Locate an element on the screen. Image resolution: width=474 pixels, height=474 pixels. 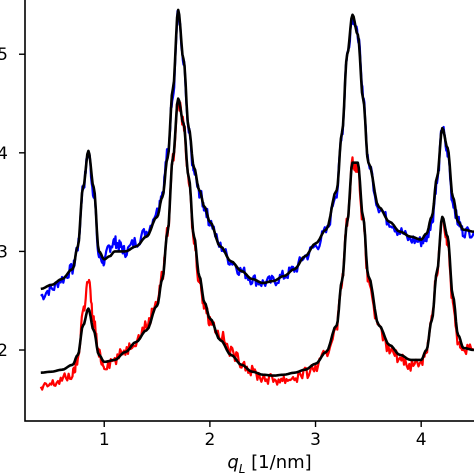
x-tick-label: 3 is located at coordinates (315, 440).